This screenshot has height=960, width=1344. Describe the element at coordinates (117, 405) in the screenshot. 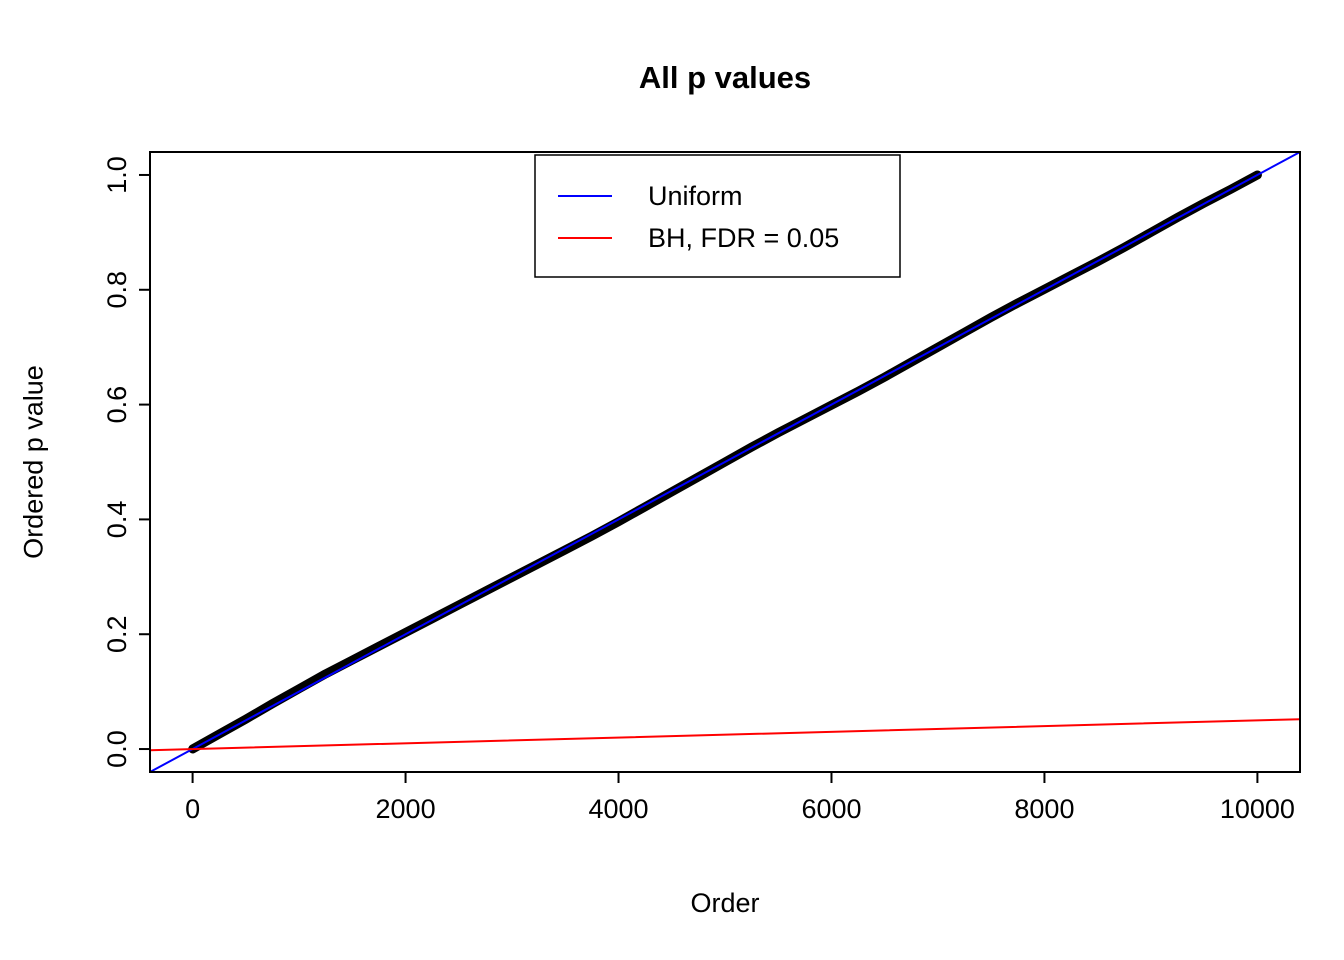

I see `y-tick-label: 0.6` at that location.